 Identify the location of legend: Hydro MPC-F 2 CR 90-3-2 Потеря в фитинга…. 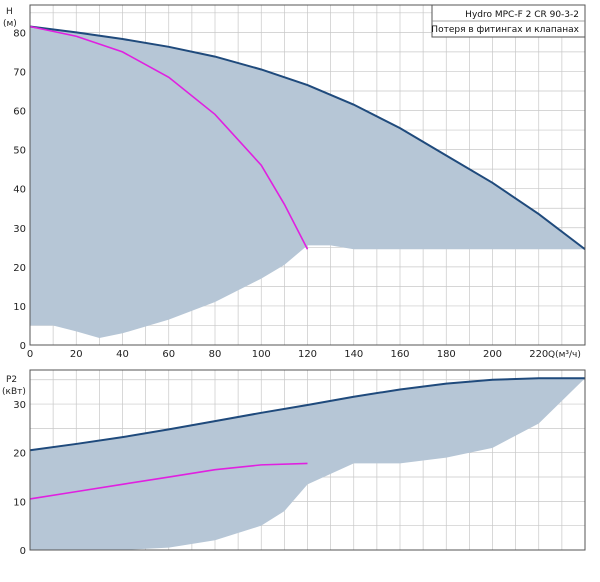
(508, 21).